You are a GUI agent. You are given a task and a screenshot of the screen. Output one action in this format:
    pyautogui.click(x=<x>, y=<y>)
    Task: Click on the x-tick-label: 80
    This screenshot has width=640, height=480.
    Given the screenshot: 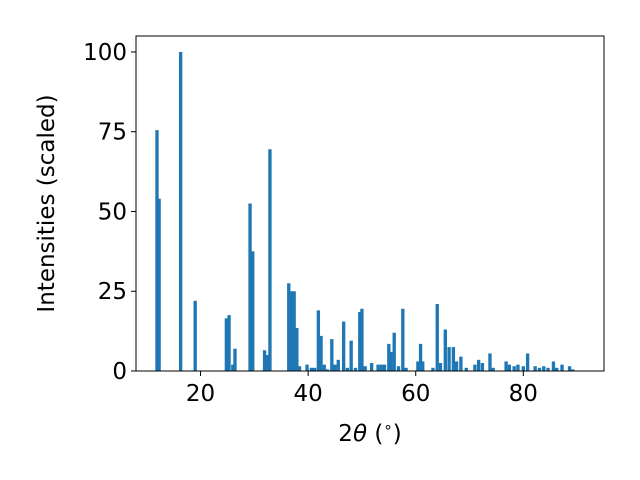 What is the action you would take?
    pyautogui.click(x=523, y=394)
    